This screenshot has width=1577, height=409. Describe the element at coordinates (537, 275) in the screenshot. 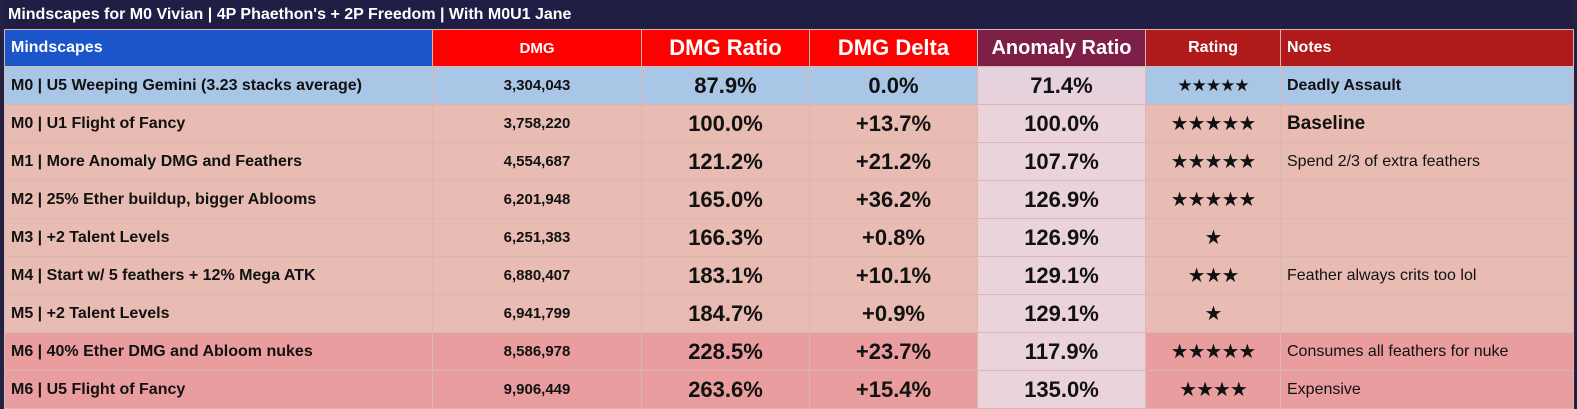

I see `cell-dmg: 6,880,407` at that location.